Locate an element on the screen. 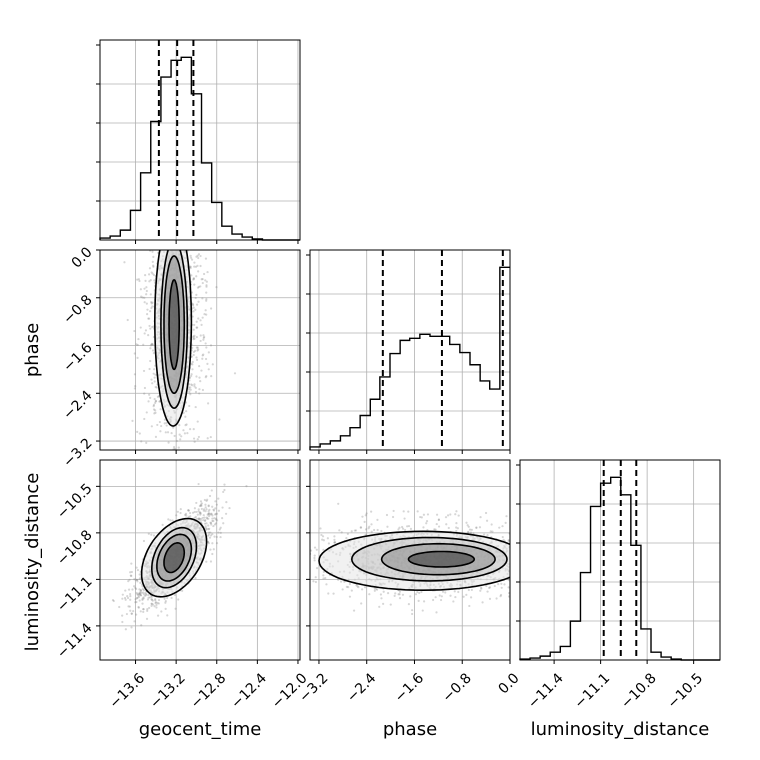 This screenshot has height=760, width=760. panel-frame is located at coordinates (410, 560).